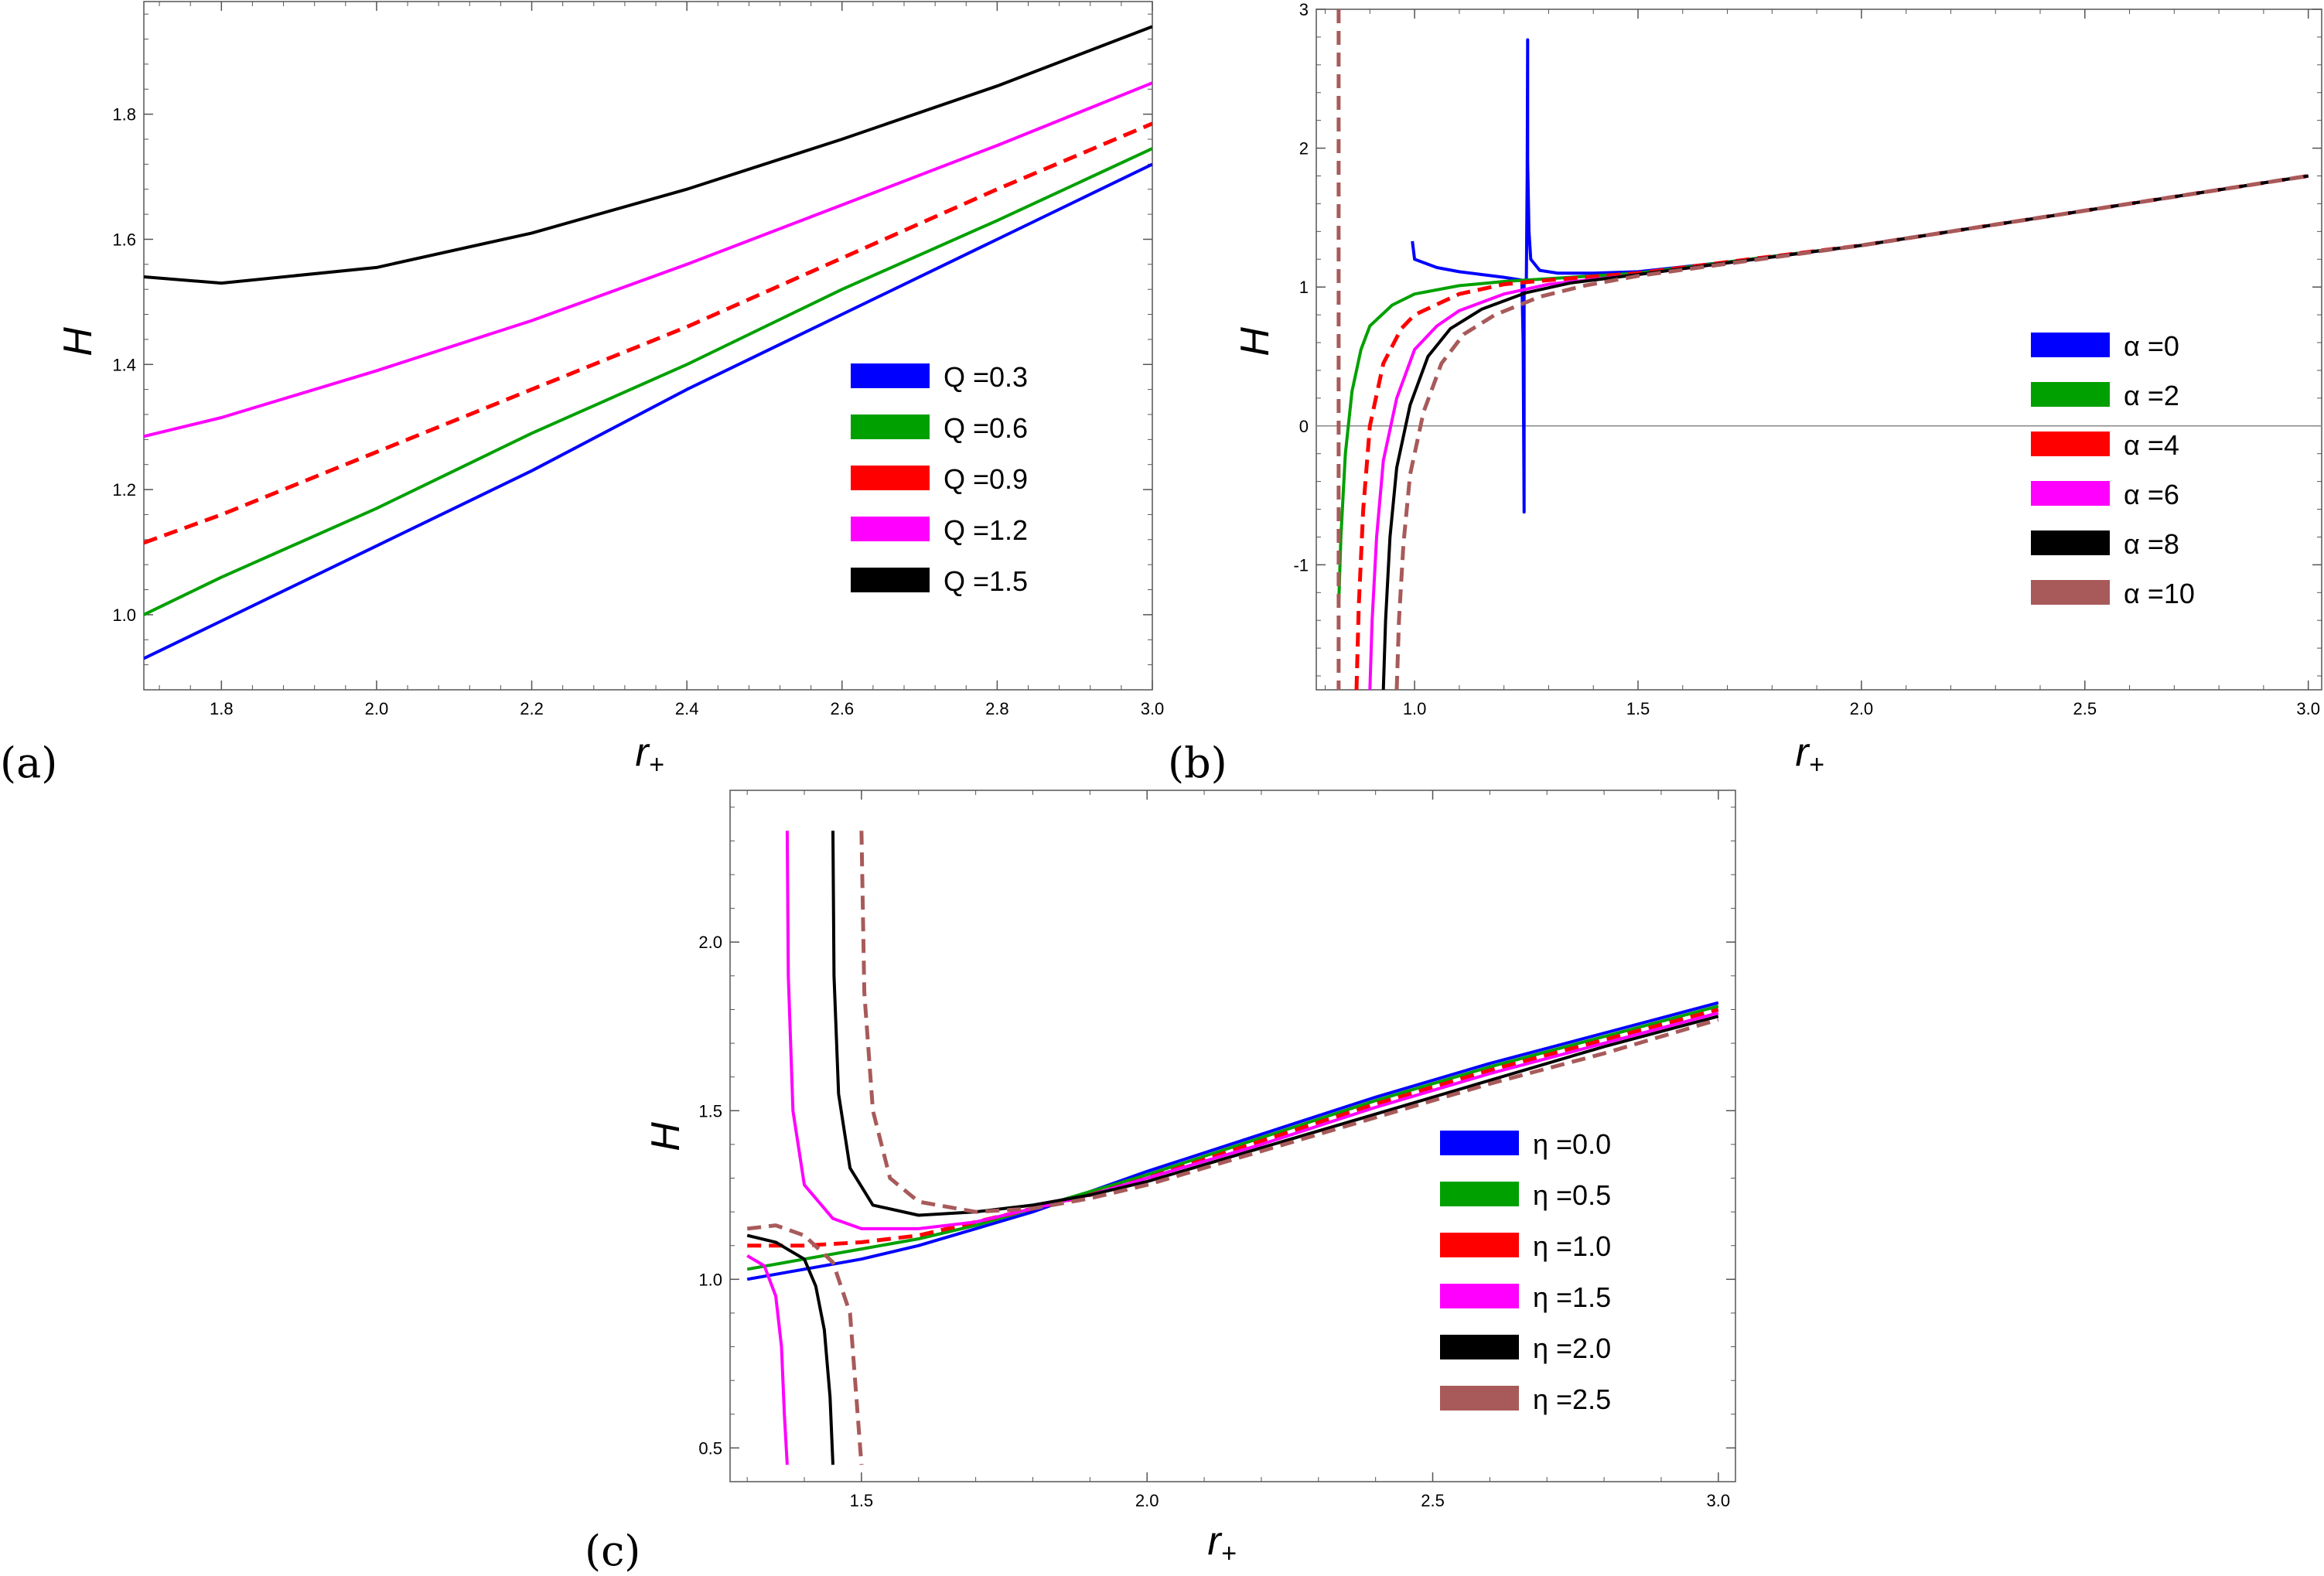 The image size is (2324, 1576). Describe the element at coordinates (1304, 149) in the screenshot. I see `y-tick-label: 2` at that location.